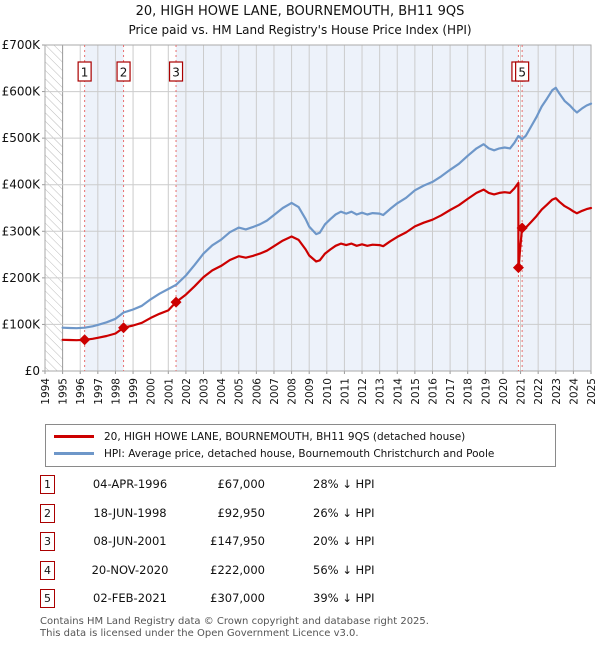 The width and height of the screenshot is (600, 650). Describe the element at coordinates (300, 484) in the screenshot. I see `transaction-row: 1 04-APR-1996 £67,000 28% ↓ HPI` at that location.